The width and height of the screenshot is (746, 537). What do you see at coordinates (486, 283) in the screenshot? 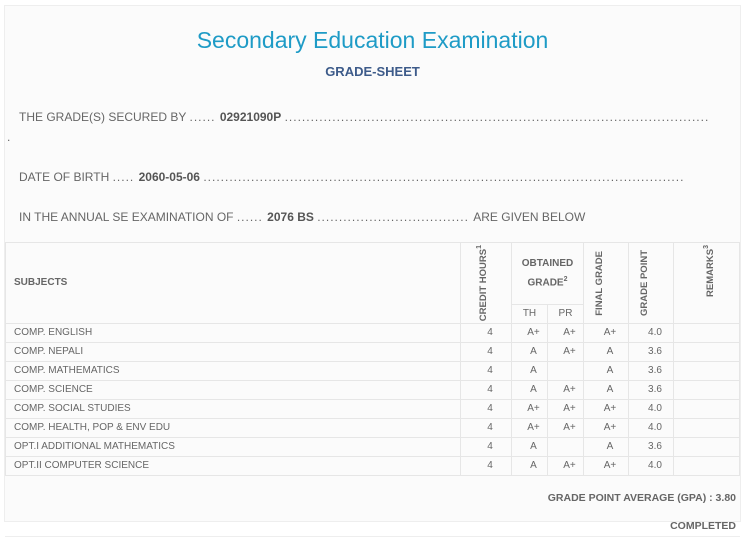
I see `header-credit-hours: CREDIT HOURS1` at bounding box center [486, 283].